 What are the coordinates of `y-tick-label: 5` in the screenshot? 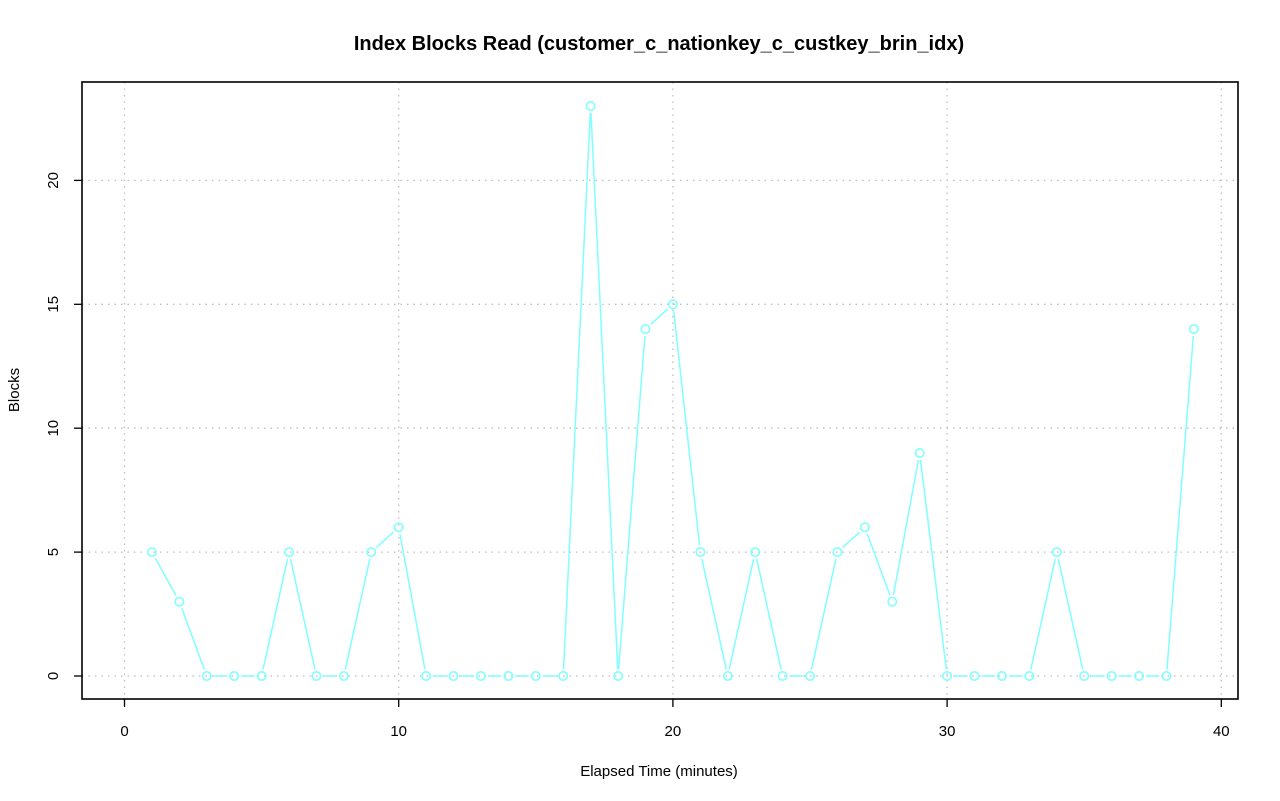 It's located at (53, 552).